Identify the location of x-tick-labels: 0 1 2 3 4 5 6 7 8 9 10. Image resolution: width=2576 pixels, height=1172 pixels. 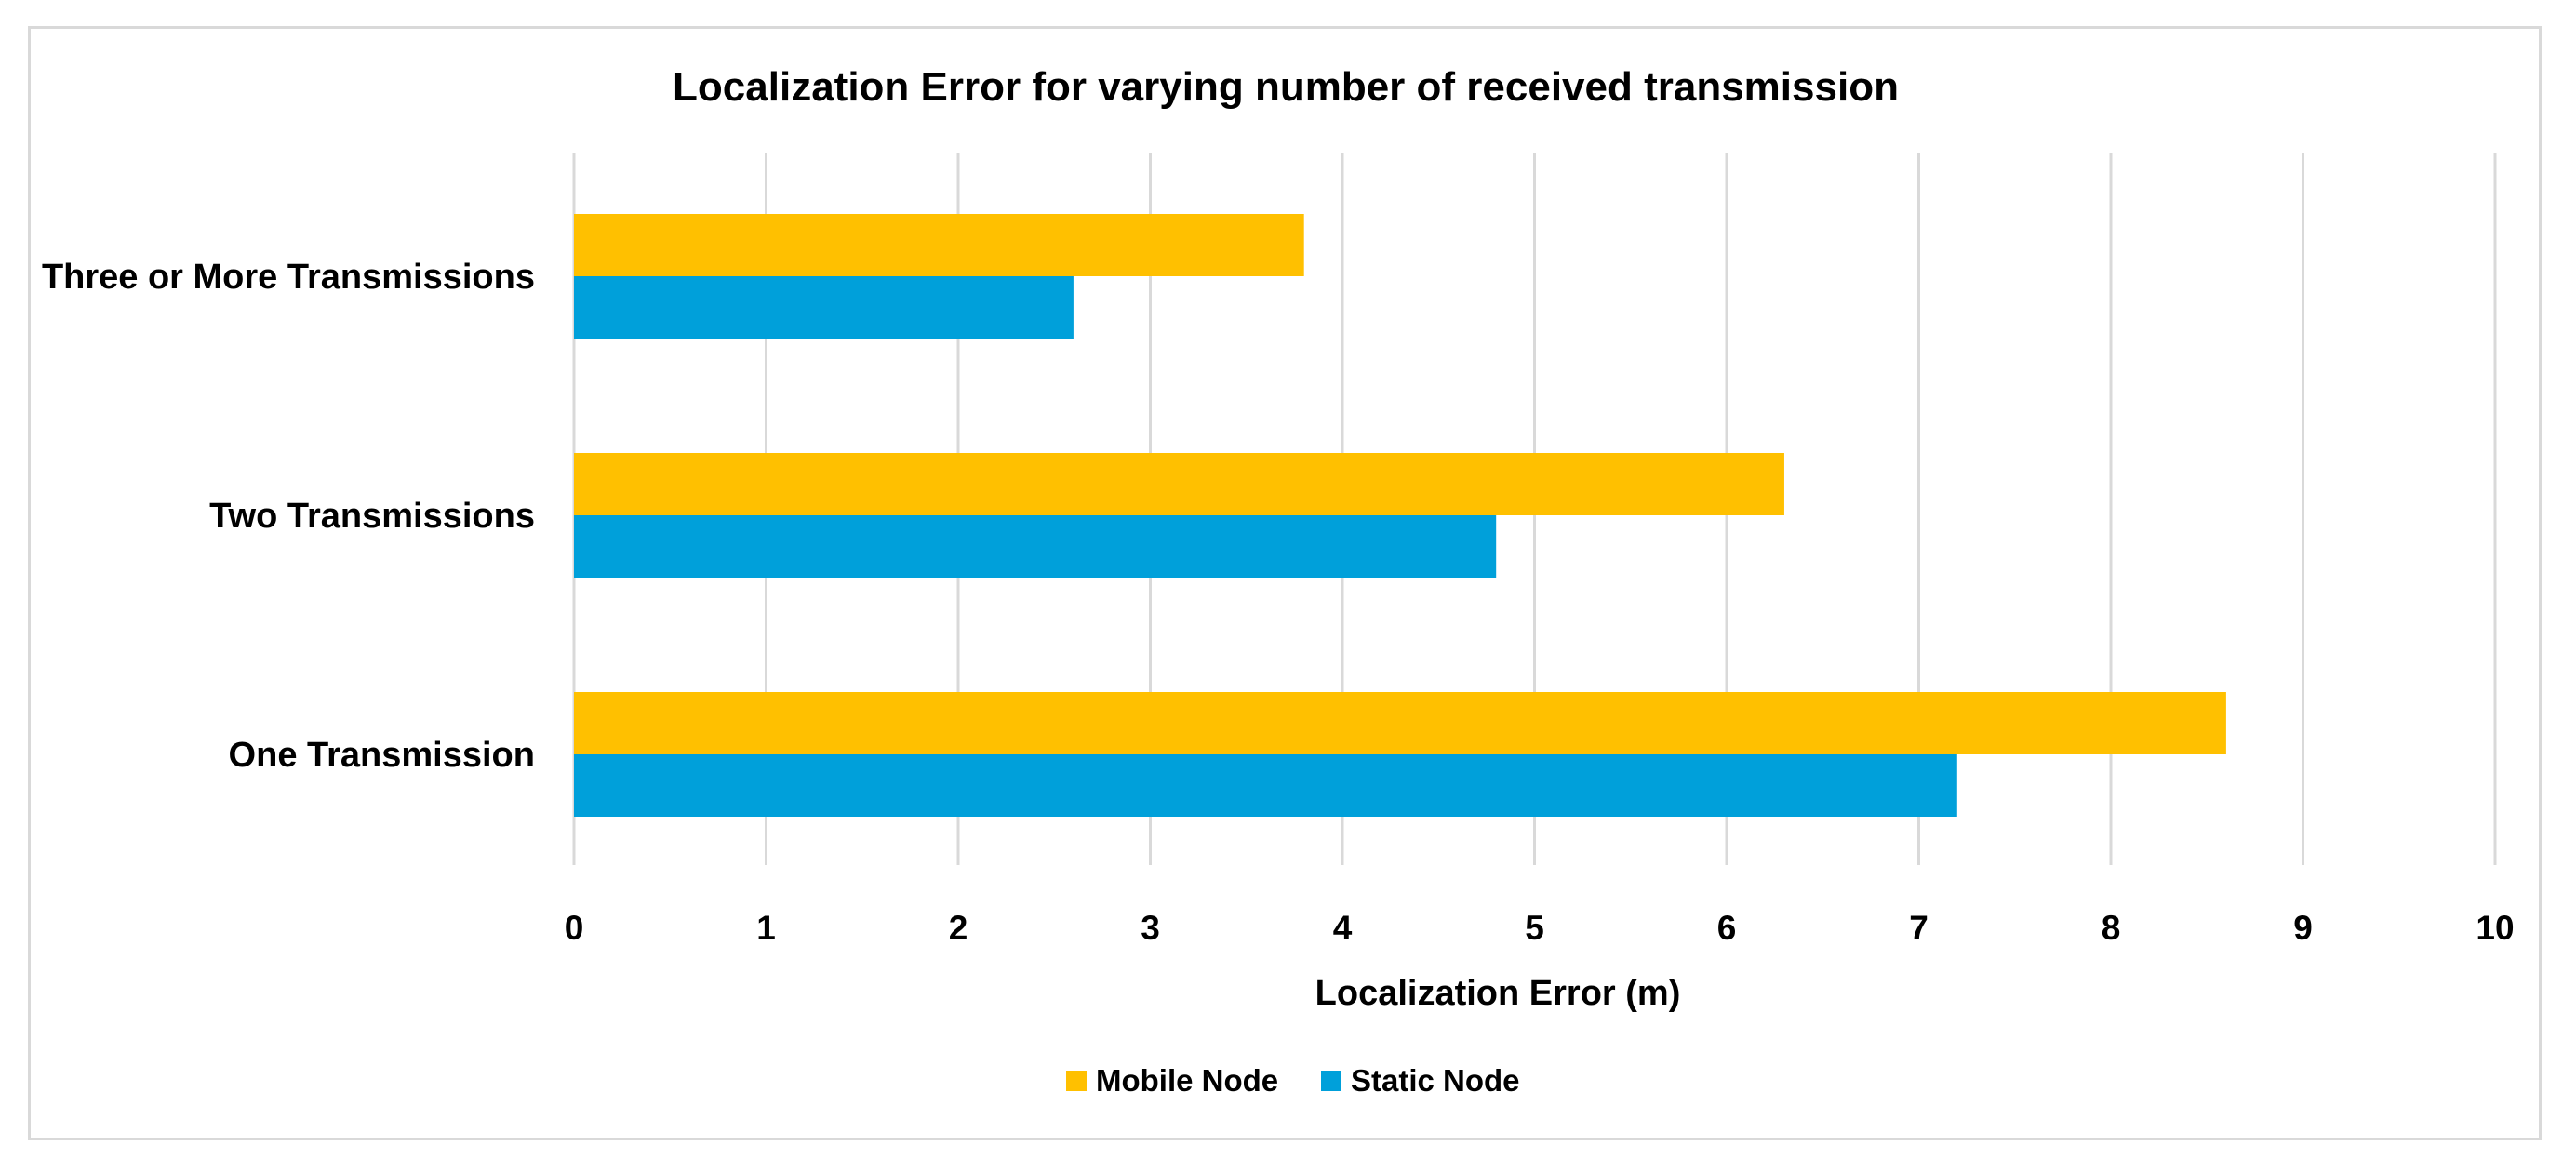
(1540, 928).